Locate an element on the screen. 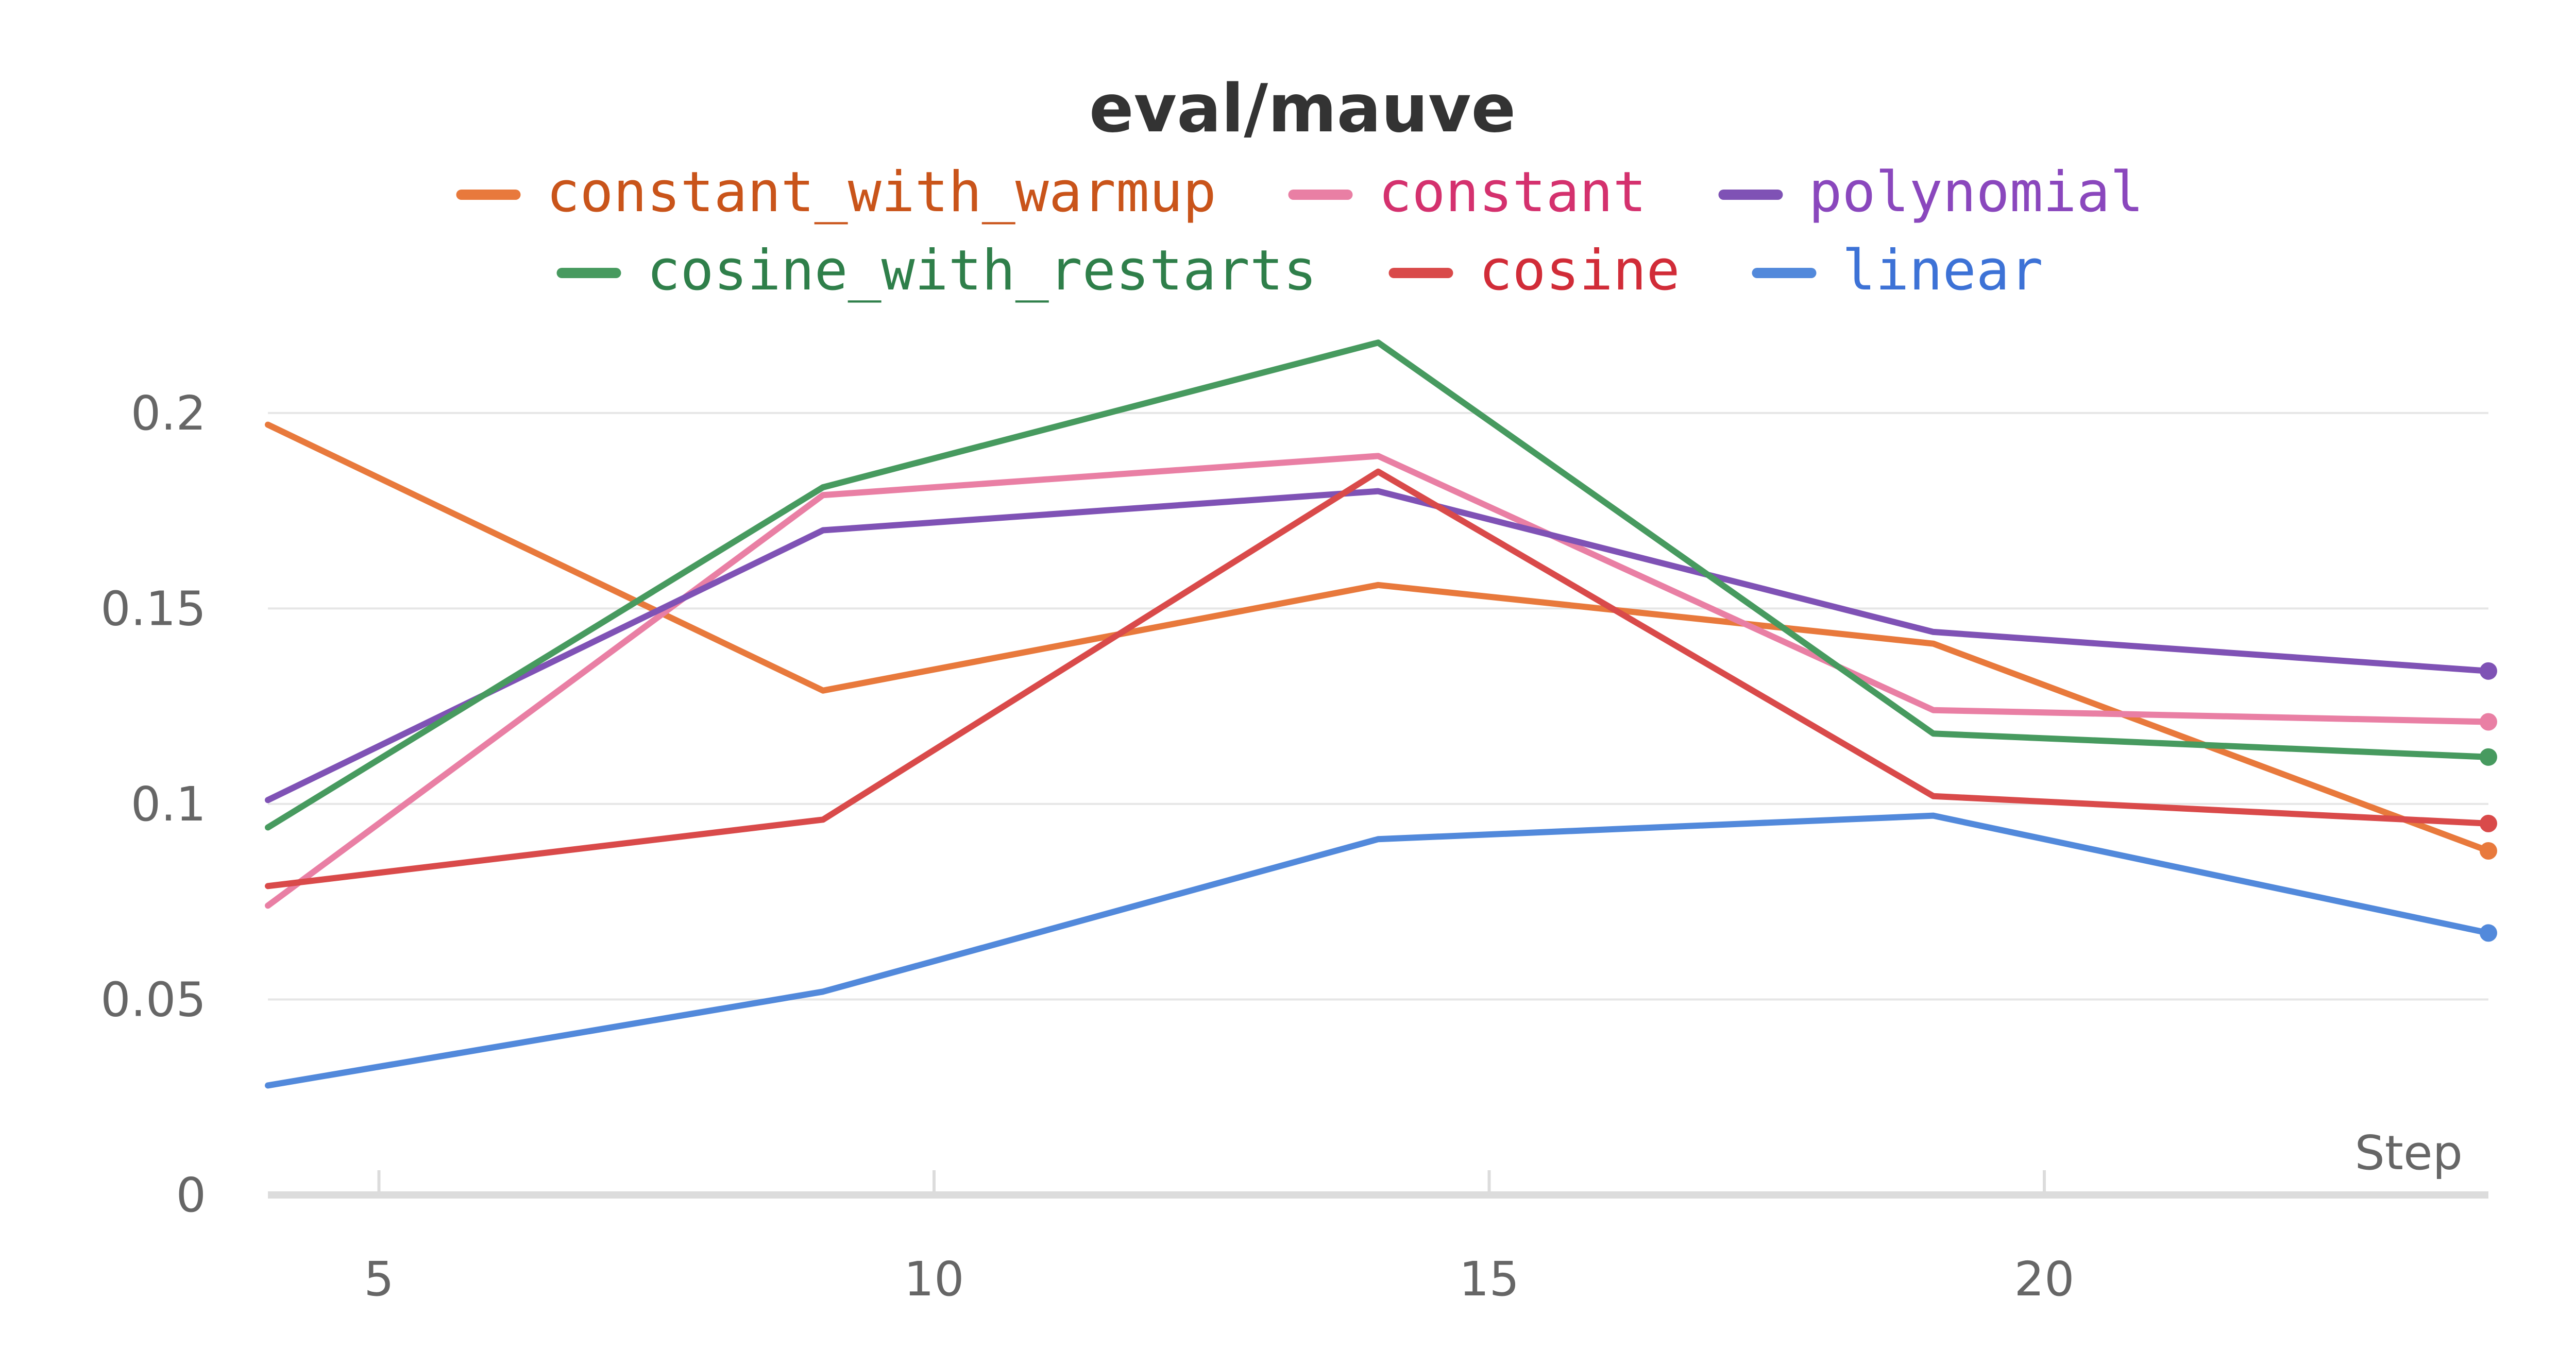 This screenshot has width=2576, height=1368. x-tick-label: 20 is located at coordinates (2044, 1279).